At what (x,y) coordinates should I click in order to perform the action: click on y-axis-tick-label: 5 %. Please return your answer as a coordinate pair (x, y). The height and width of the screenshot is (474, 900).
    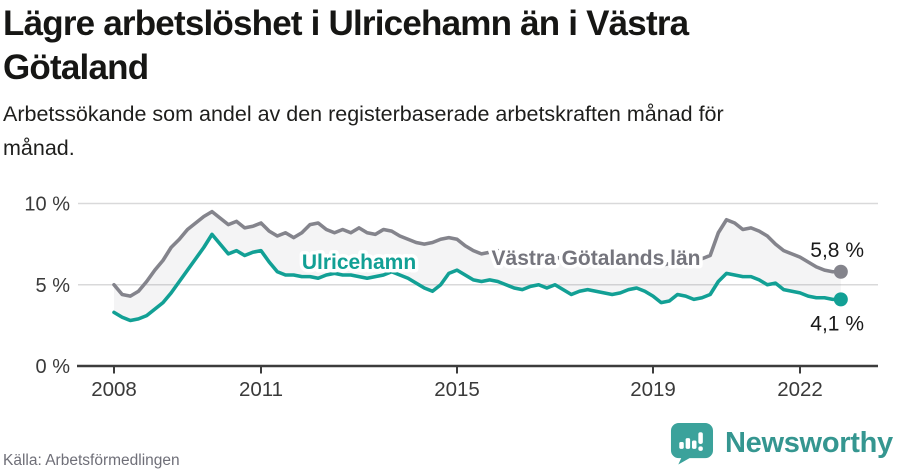
    Looking at the image, I should click on (53, 286).